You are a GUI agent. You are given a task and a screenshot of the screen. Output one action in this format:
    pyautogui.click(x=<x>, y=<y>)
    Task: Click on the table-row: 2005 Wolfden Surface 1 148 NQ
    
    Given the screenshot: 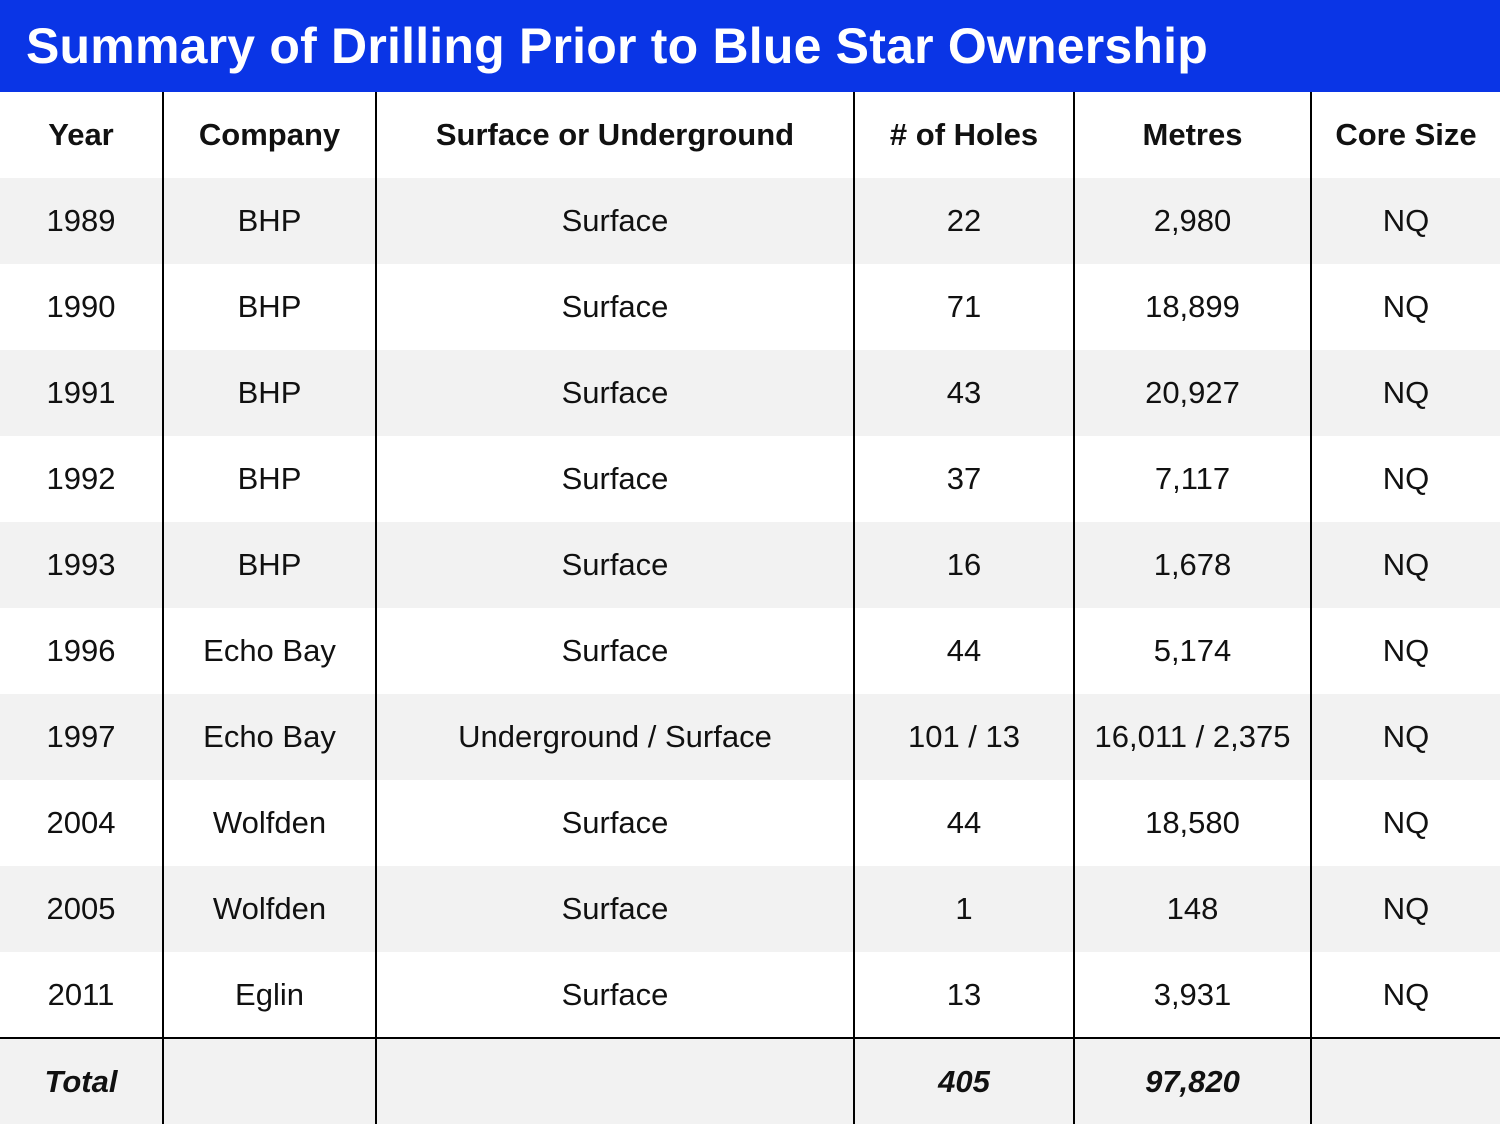 What is the action you would take?
    pyautogui.click(x=750, y=909)
    